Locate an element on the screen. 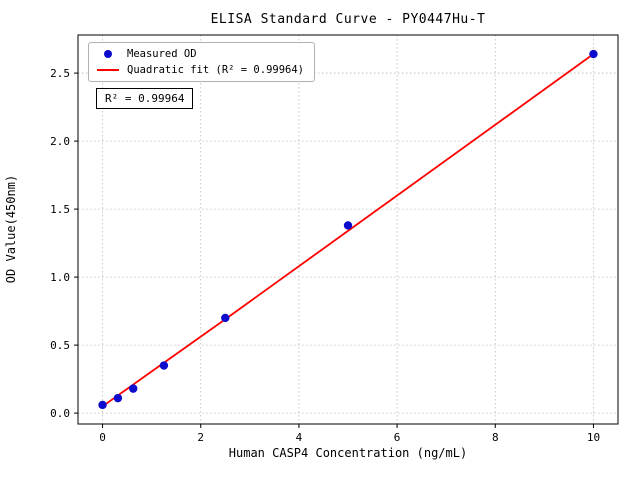 The width and height of the screenshot is (640, 480). y-tick-label: 0.0 is located at coordinates (60, 413).